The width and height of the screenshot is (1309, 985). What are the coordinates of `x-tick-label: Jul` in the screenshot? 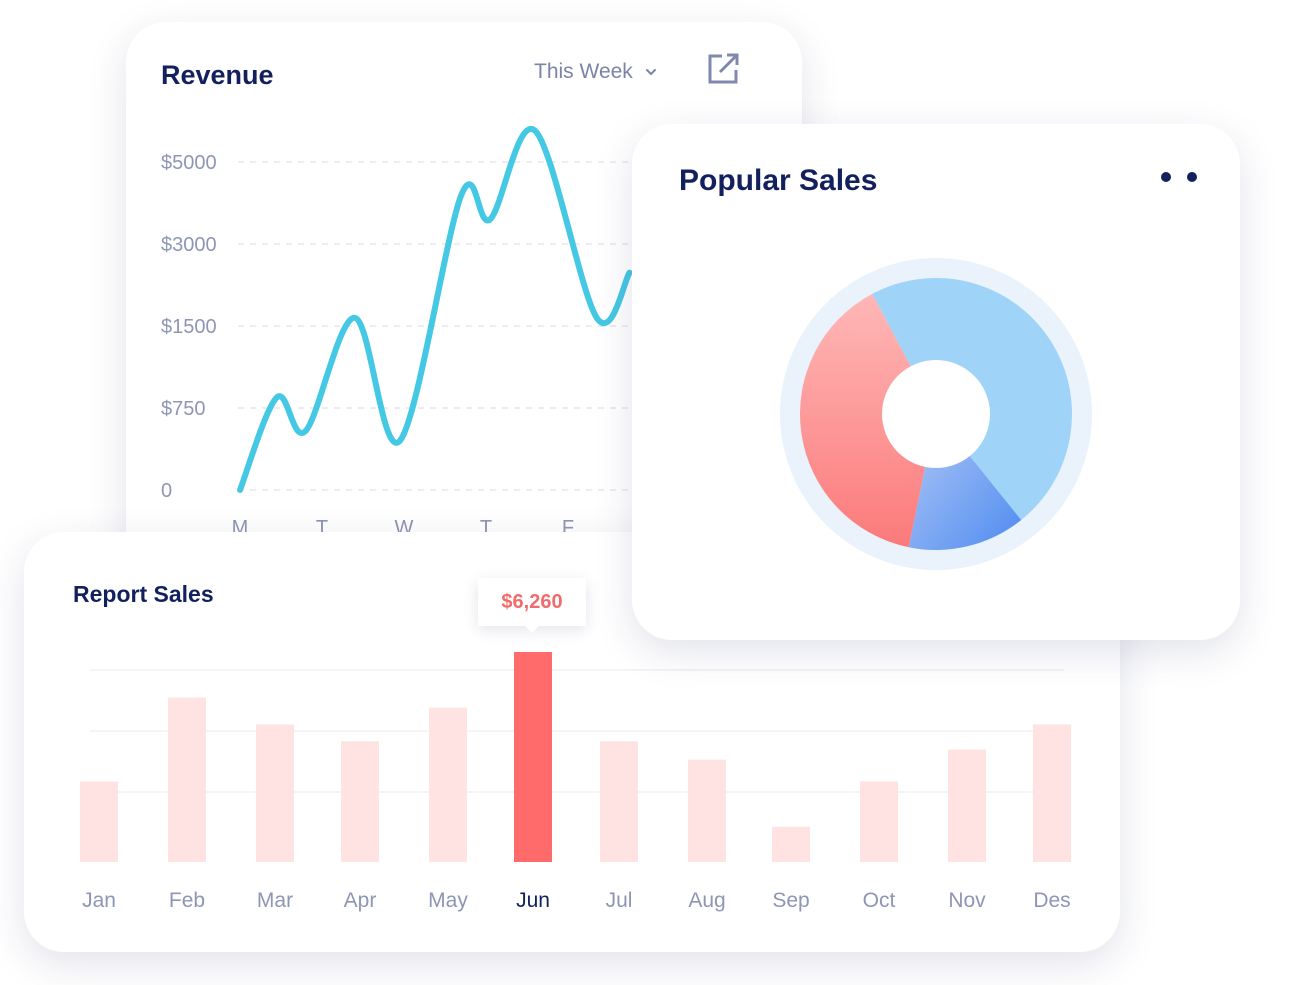 It's located at (619, 900).